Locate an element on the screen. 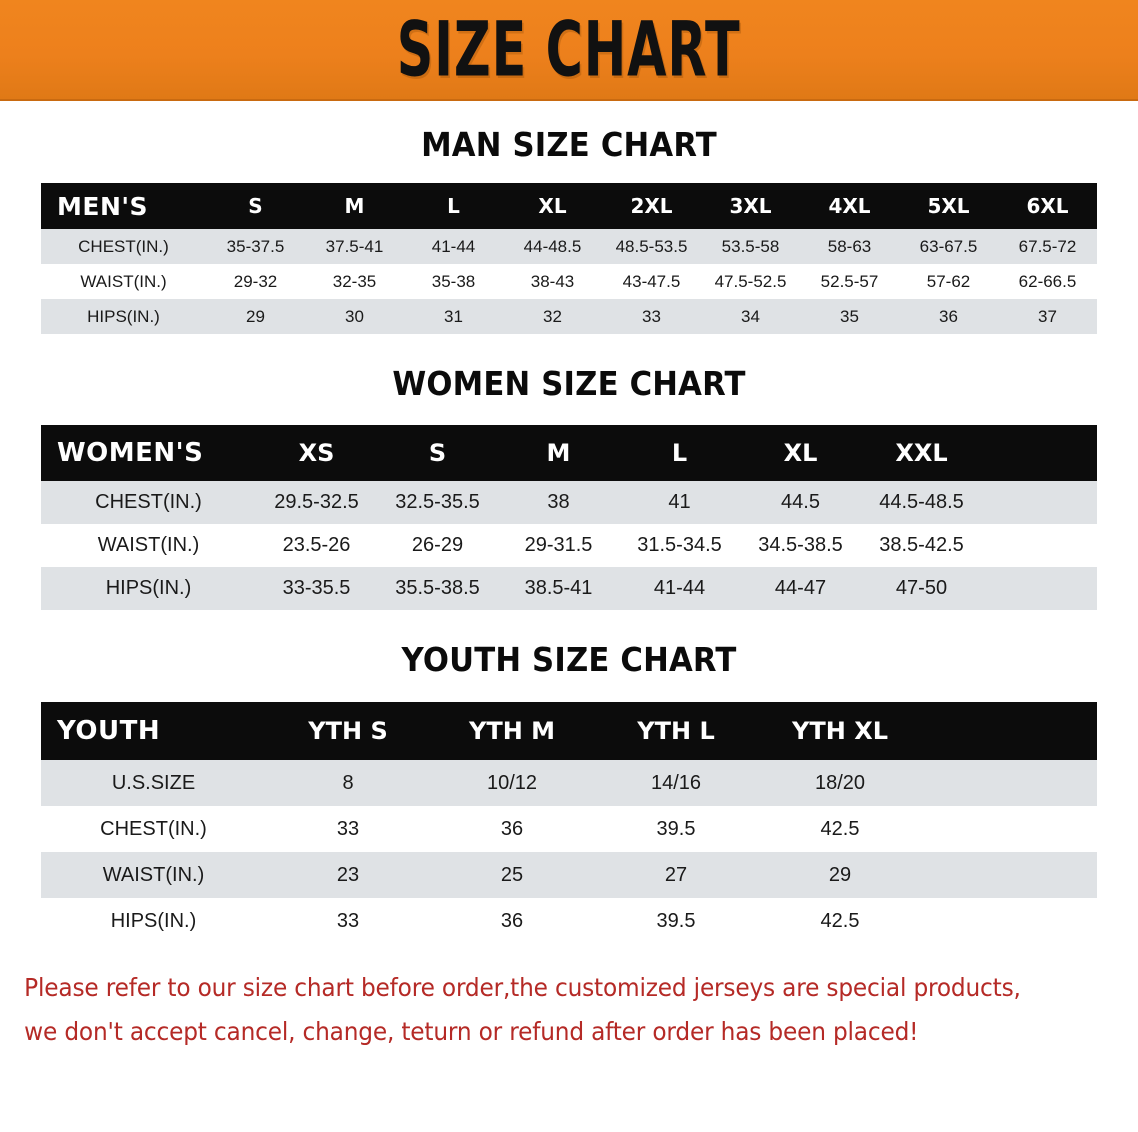  table-row: HIPS(IN.) 33 36 39.5 42.5 is located at coordinates (569, 921).